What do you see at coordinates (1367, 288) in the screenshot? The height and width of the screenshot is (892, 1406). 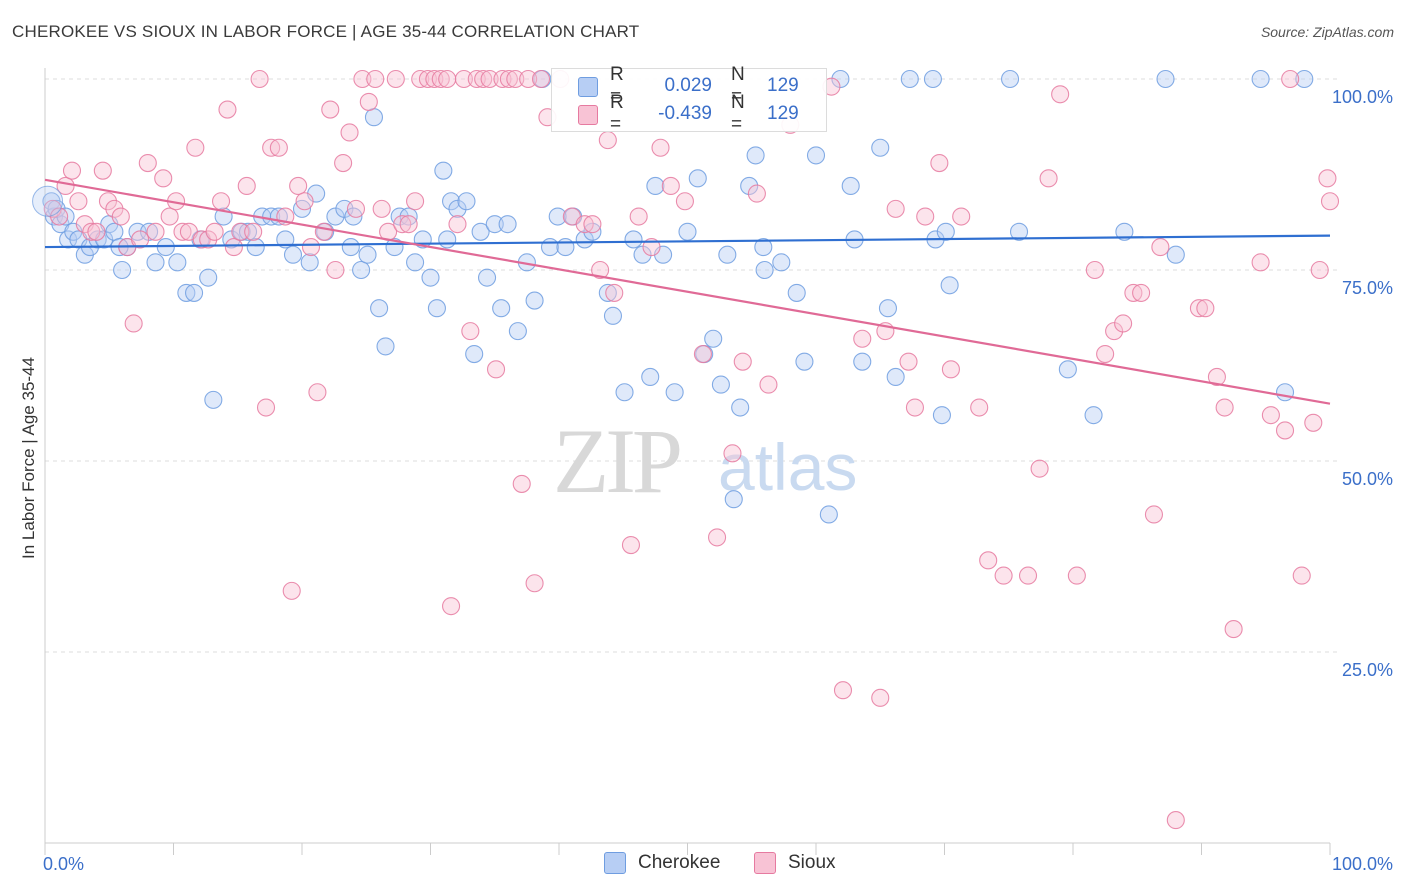 I see `y-tick-label: 75.0%` at bounding box center [1367, 288].